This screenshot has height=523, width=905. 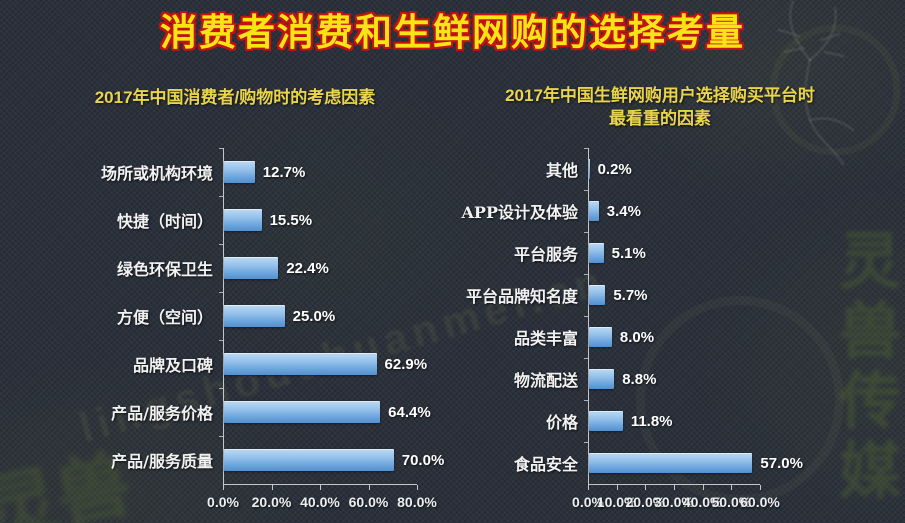 What do you see at coordinates (406, 364) in the screenshot?
I see `value-label: 62.9%` at bounding box center [406, 364].